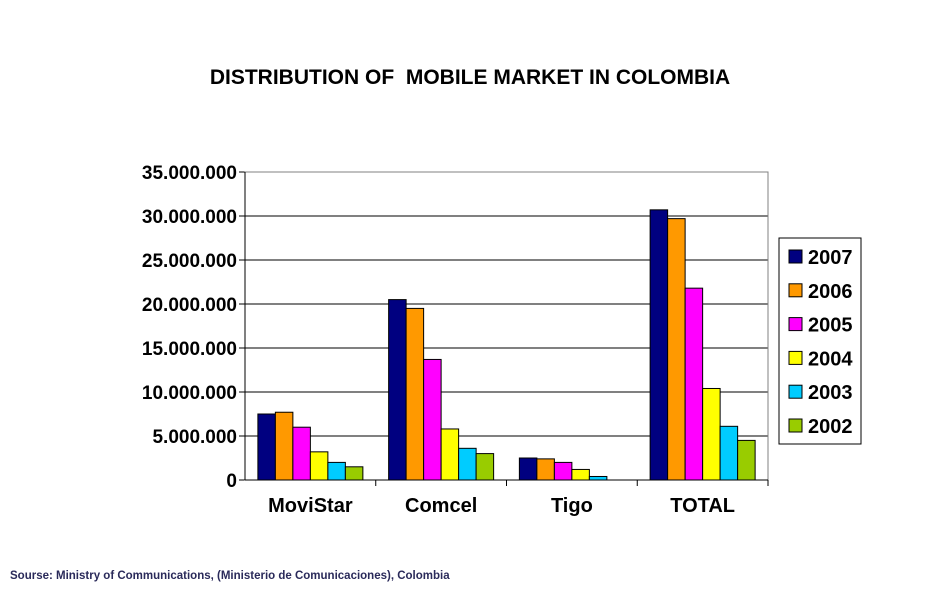 The width and height of the screenshot is (925, 612). Describe the element at coordinates (545, 469) in the screenshot. I see `bar-tigo-2006` at that location.